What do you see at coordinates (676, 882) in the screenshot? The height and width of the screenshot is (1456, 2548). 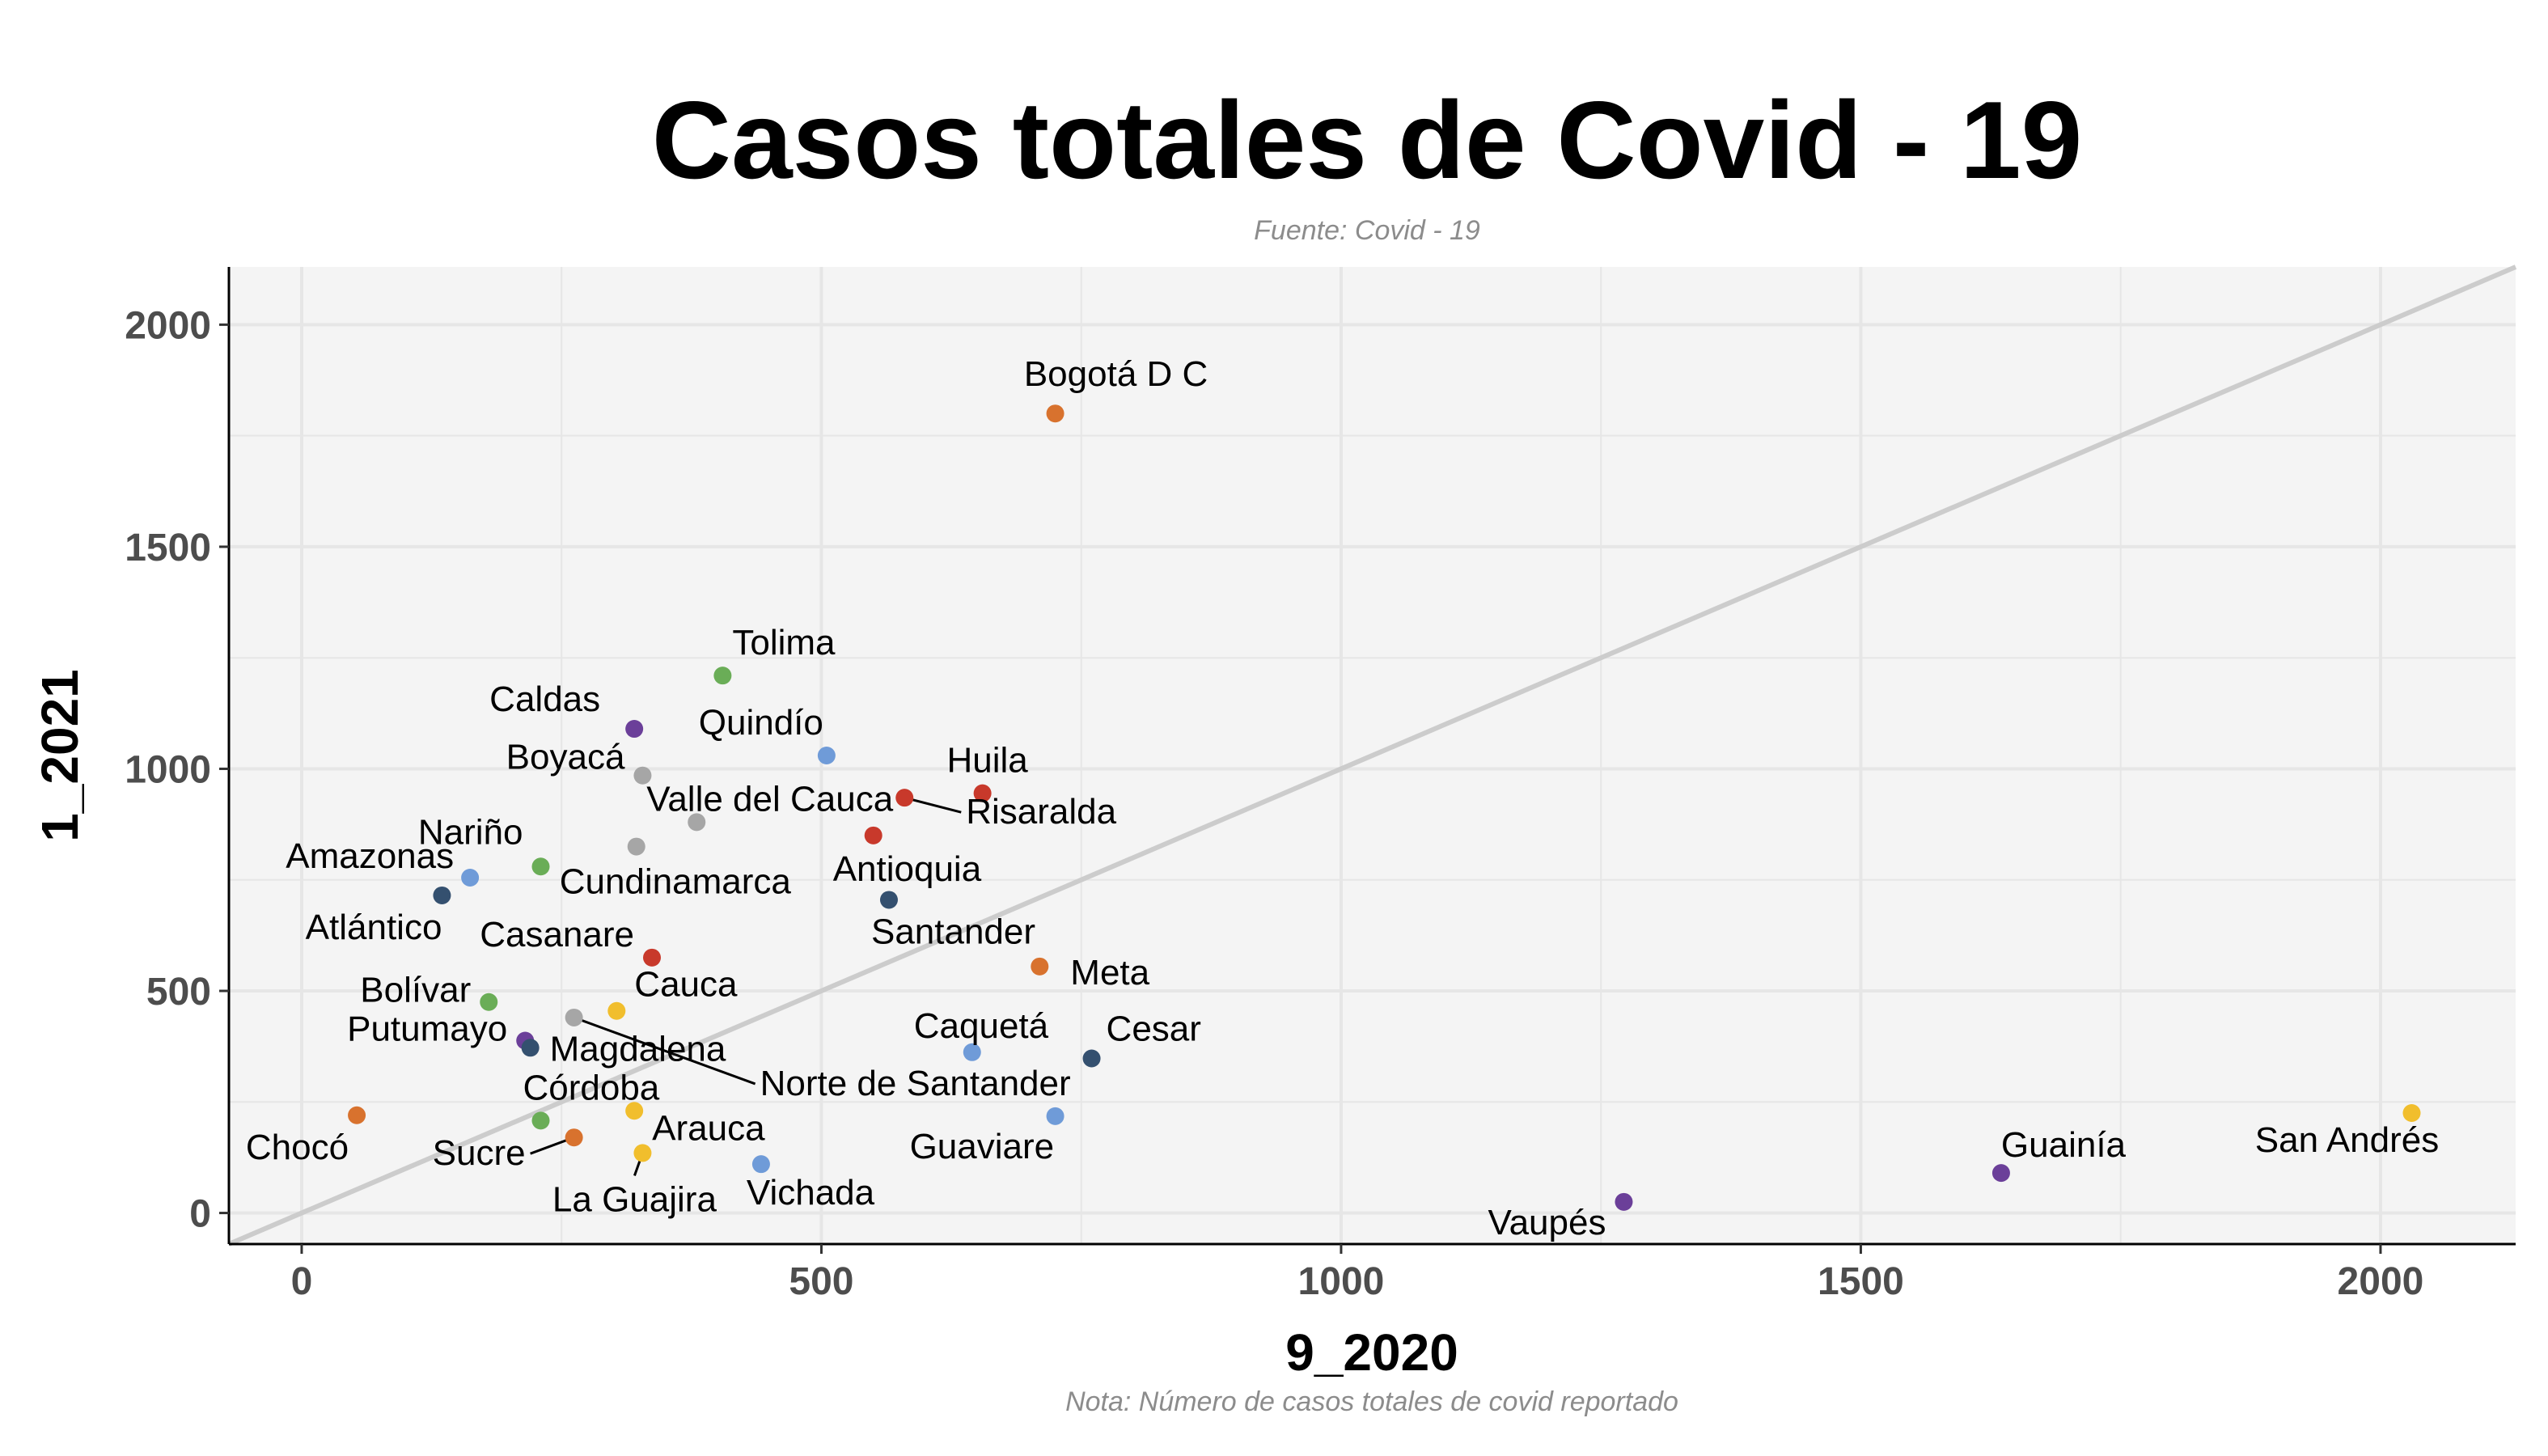 I see `point-label-cundinamarca: Cundinamarca` at bounding box center [676, 882].